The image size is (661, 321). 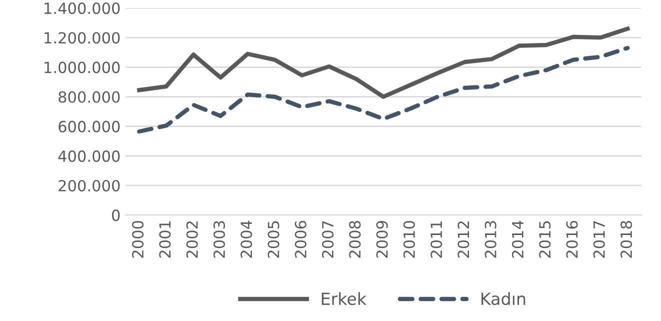 What do you see at coordinates (82, 38) in the screenshot?
I see `y-tick-label: 1.200.000` at bounding box center [82, 38].